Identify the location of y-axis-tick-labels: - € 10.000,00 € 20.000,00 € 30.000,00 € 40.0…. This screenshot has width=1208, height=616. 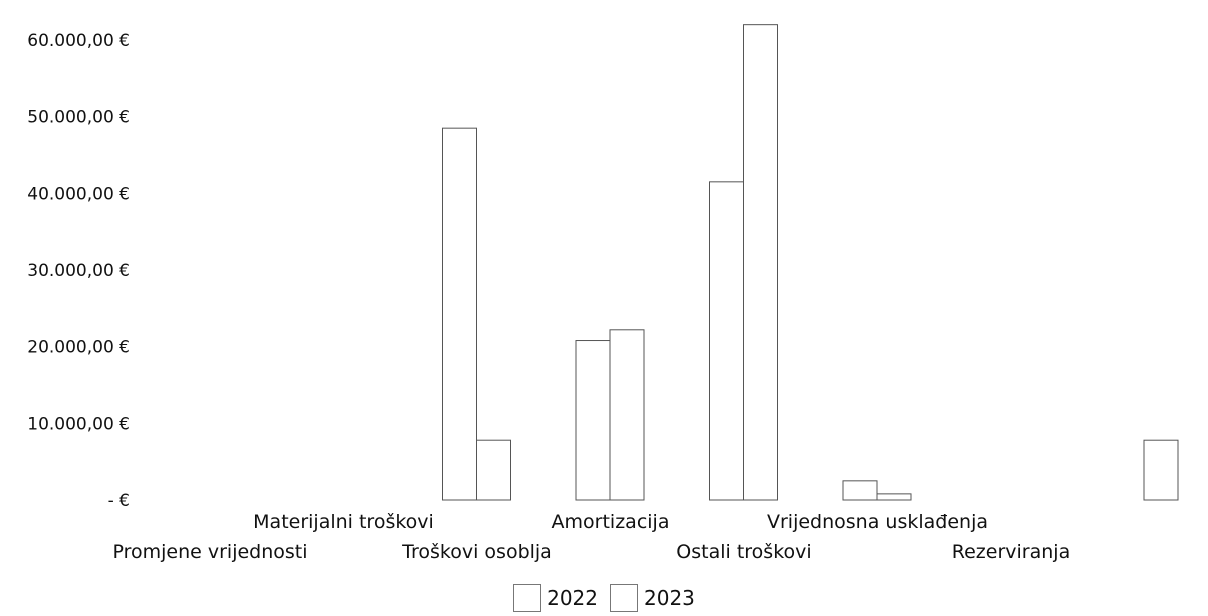
(78, 271).